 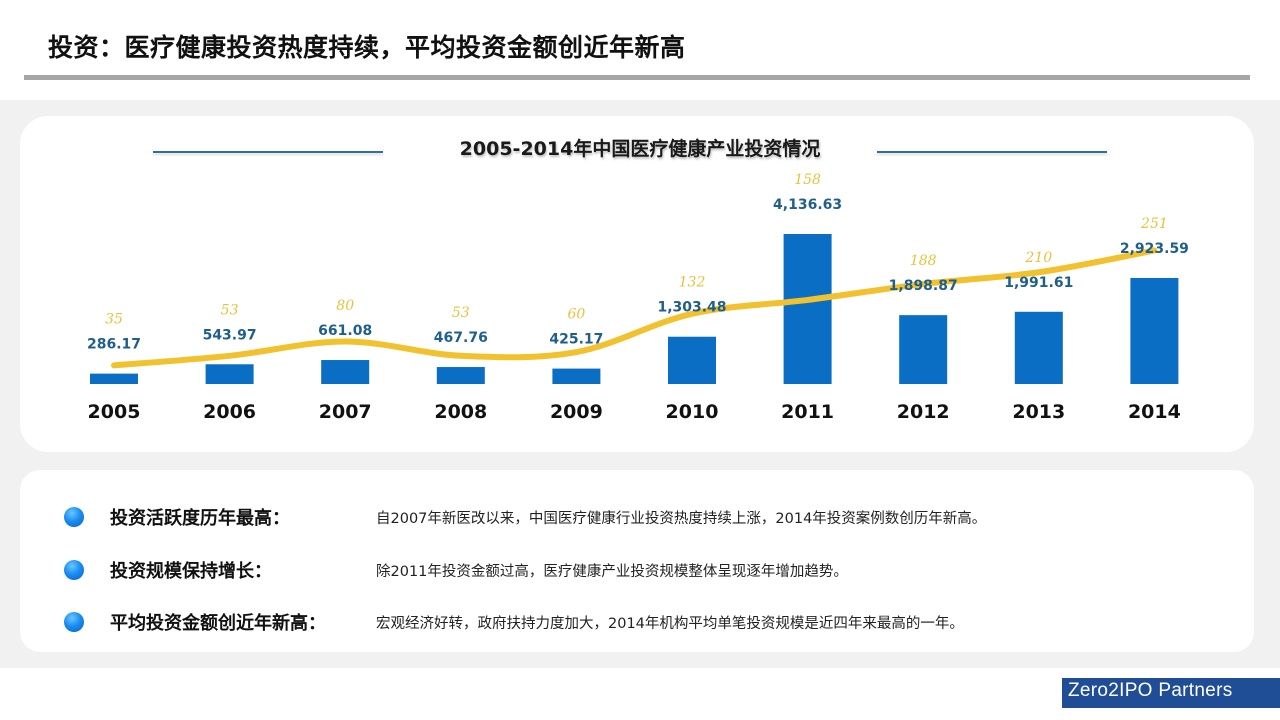 What do you see at coordinates (612, 571) in the screenshot?
I see `summary-text: 除2011年投资金额过高，医疗健康产业投资规模整体呈现逐年增加趋势。` at bounding box center [612, 571].